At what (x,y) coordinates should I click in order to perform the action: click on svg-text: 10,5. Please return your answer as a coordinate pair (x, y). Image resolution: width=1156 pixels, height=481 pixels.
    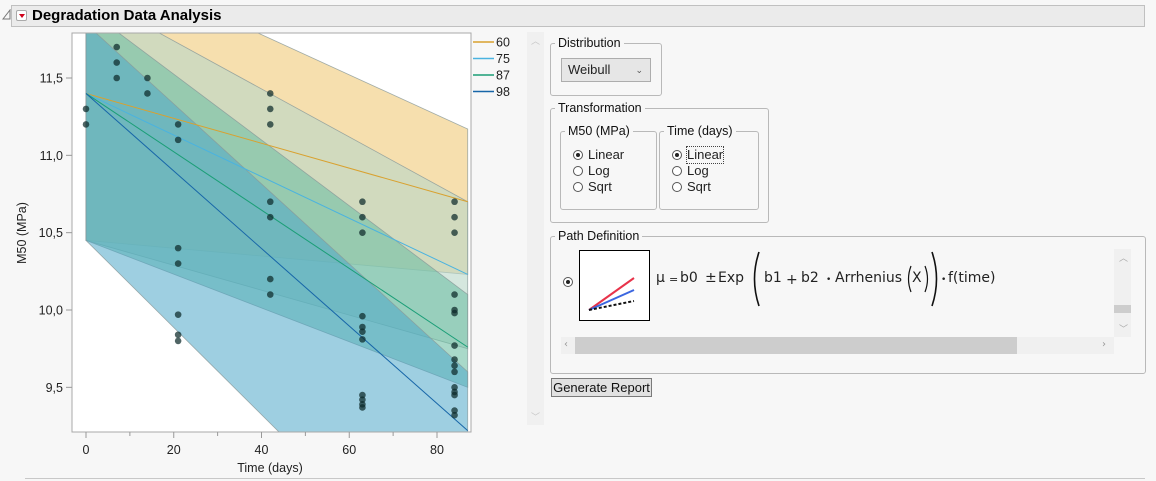
    Looking at the image, I should click on (51, 233).